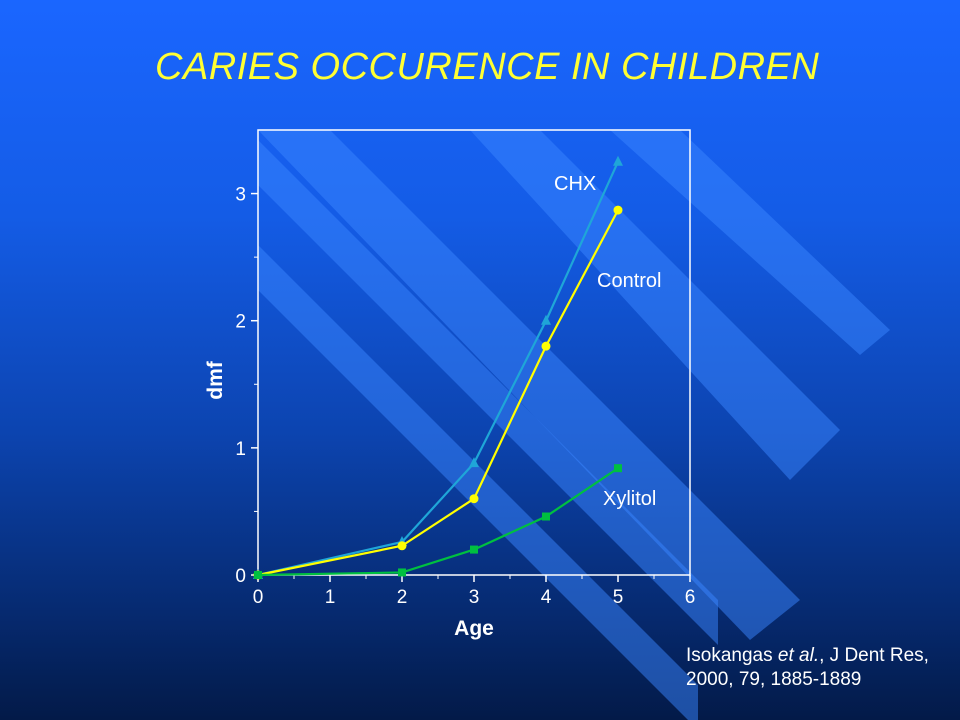 The image size is (960, 720). Describe the element at coordinates (546, 597) in the screenshot. I see `x-tick-label: 4` at that location.